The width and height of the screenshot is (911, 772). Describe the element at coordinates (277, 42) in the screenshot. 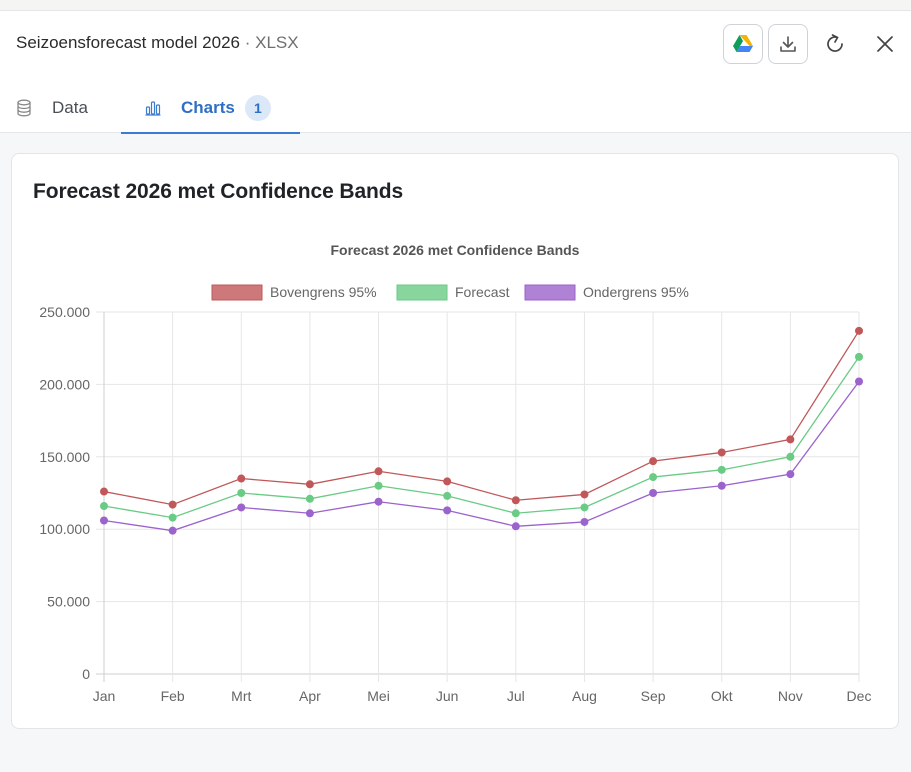

I see `file-type: XLSX` at that location.